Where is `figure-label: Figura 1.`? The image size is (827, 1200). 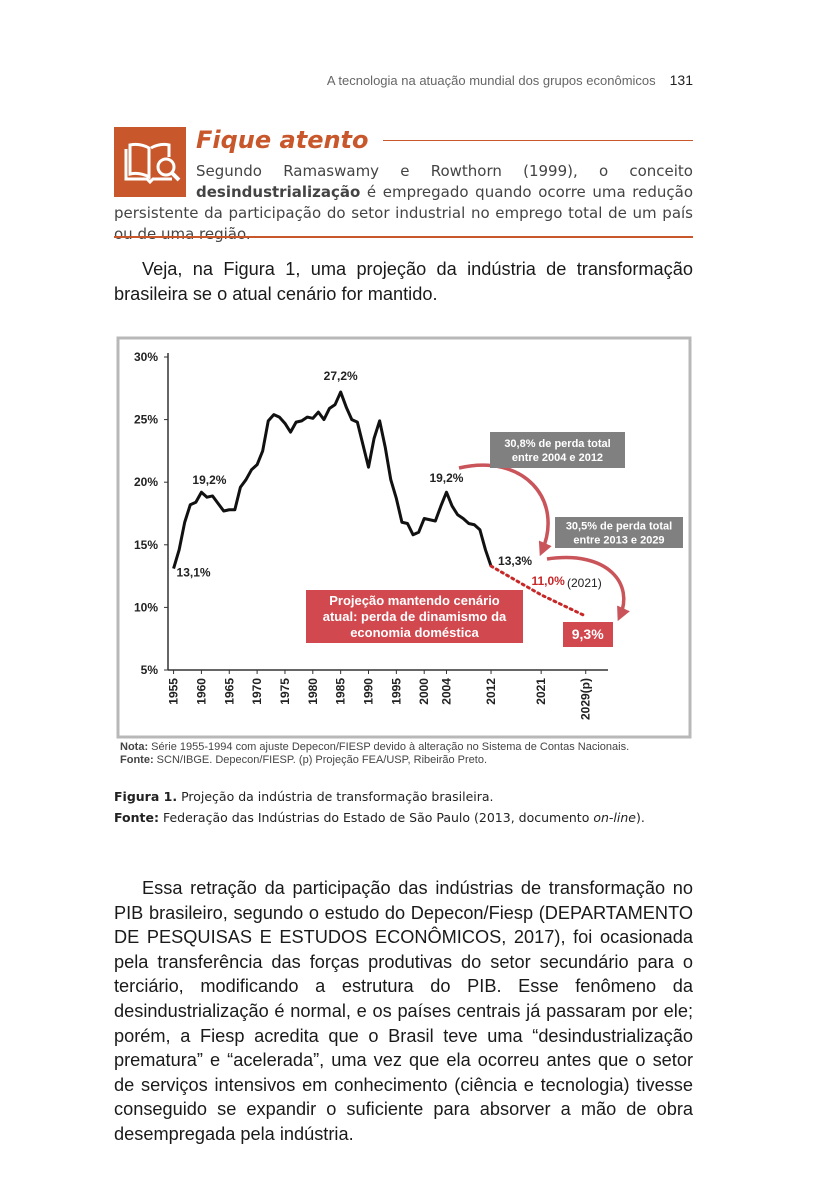 figure-label: Figura 1. is located at coordinates (146, 796).